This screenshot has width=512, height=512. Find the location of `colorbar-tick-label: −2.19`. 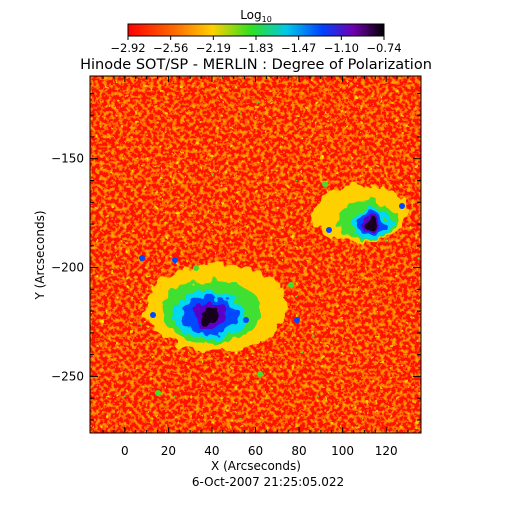

colorbar-tick-label: −2.19 is located at coordinates (213, 48).